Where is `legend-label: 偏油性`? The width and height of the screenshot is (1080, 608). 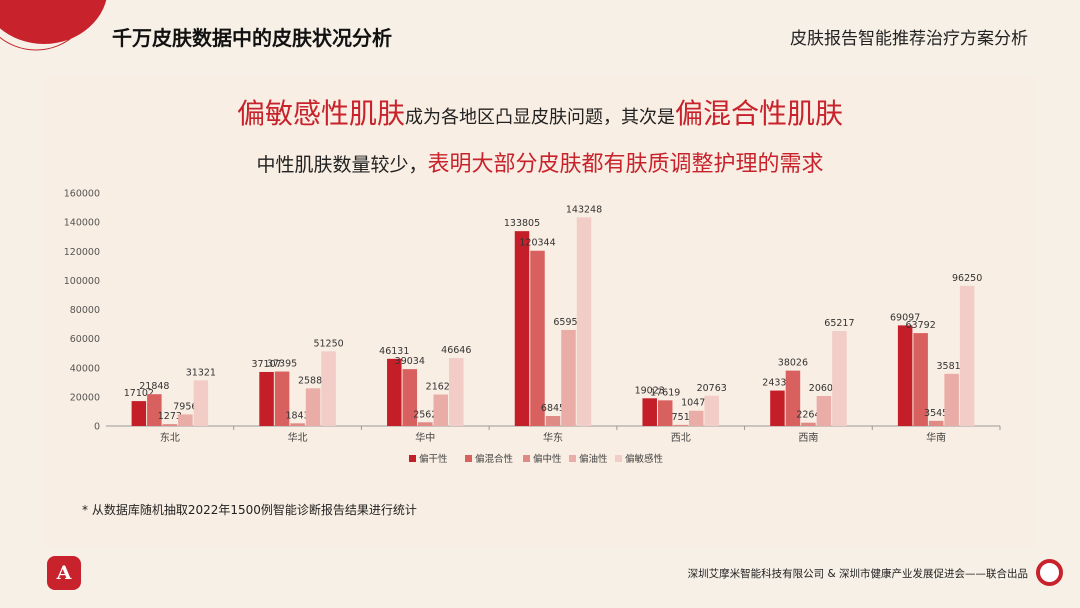
legend-label: 偏油性 is located at coordinates (593, 459).